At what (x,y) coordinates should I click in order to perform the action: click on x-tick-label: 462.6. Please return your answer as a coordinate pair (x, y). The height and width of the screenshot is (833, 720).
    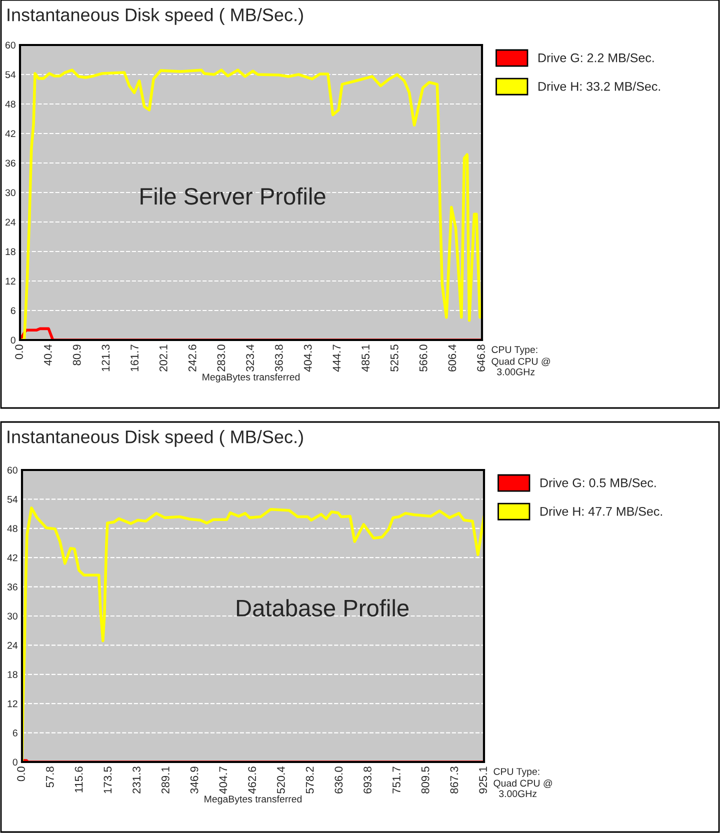
    Looking at the image, I should click on (252, 780).